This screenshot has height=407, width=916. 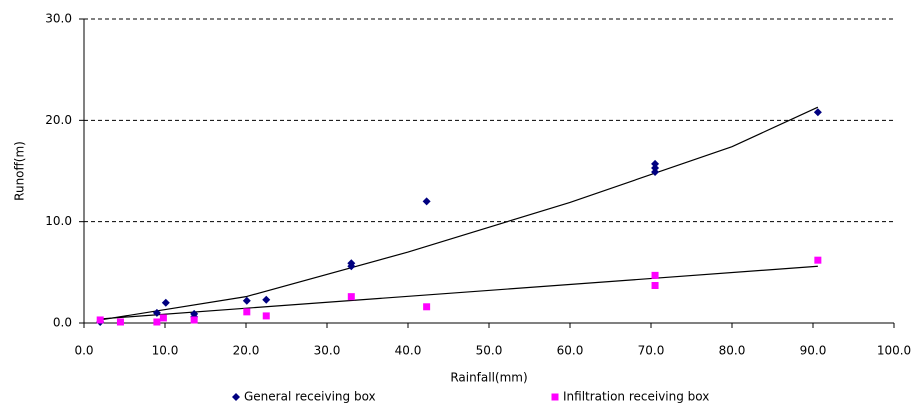 What do you see at coordinates (651, 351) in the screenshot?
I see `x-tick-label: 70.0` at bounding box center [651, 351].